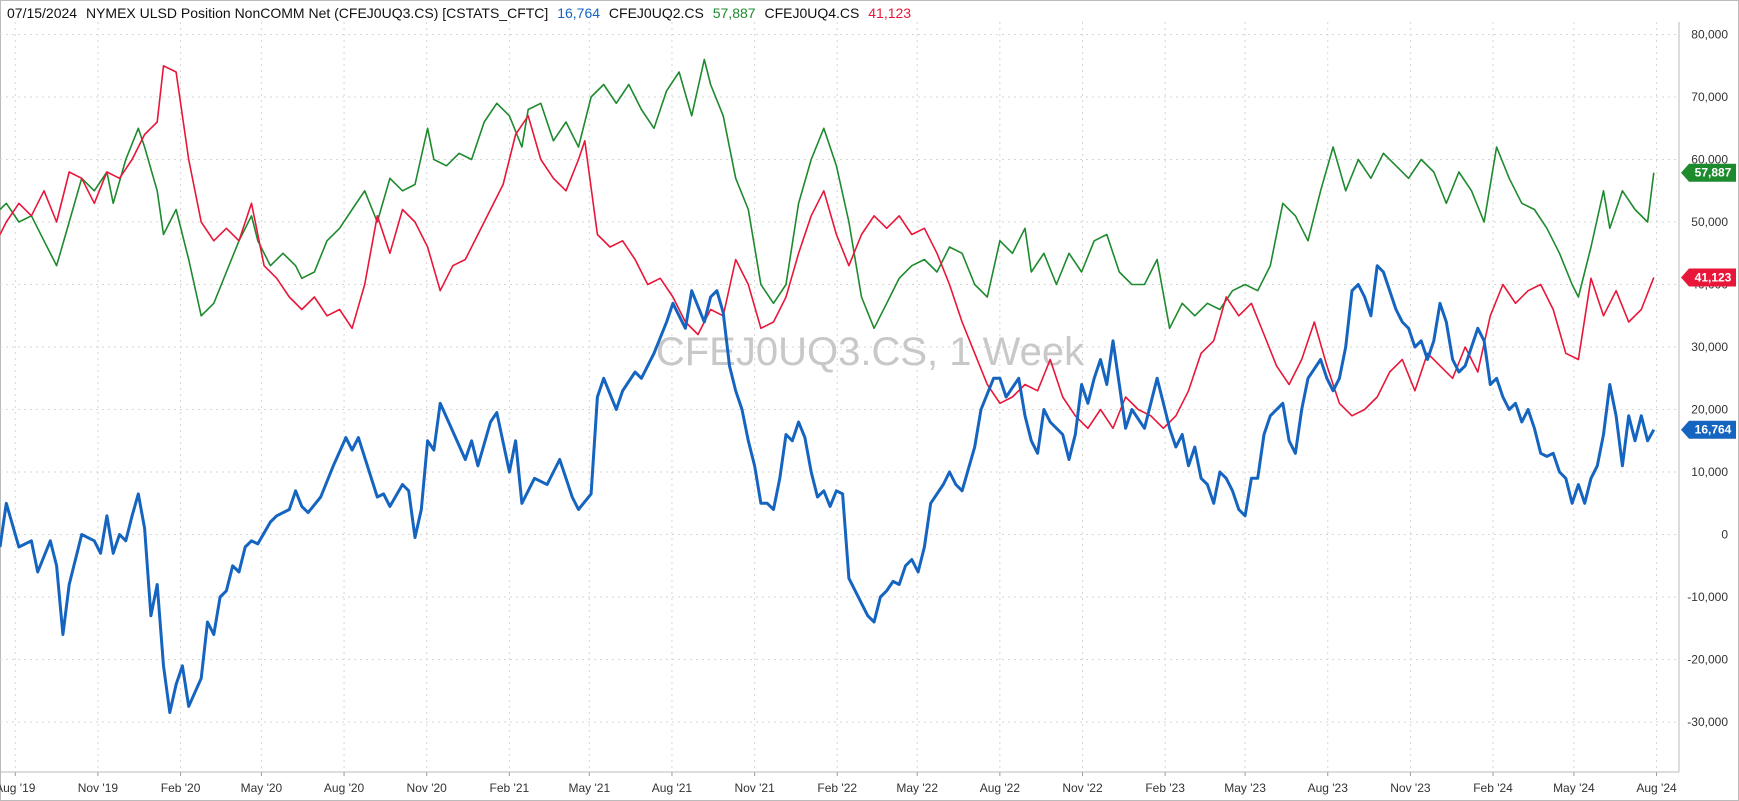  What do you see at coordinates (672, 788) in the screenshot?
I see `x-tick-label: Aug '21` at bounding box center [672, 788].